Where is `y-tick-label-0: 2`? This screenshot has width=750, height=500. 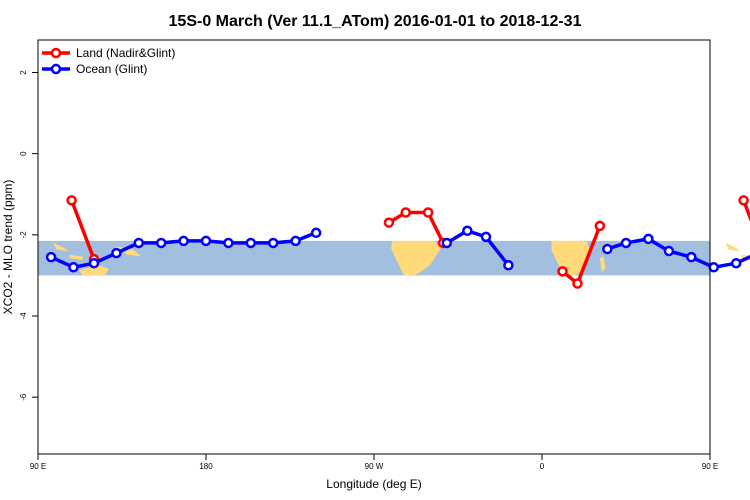
y-tick-label-0: 2 is located at coordinates (23, 72).